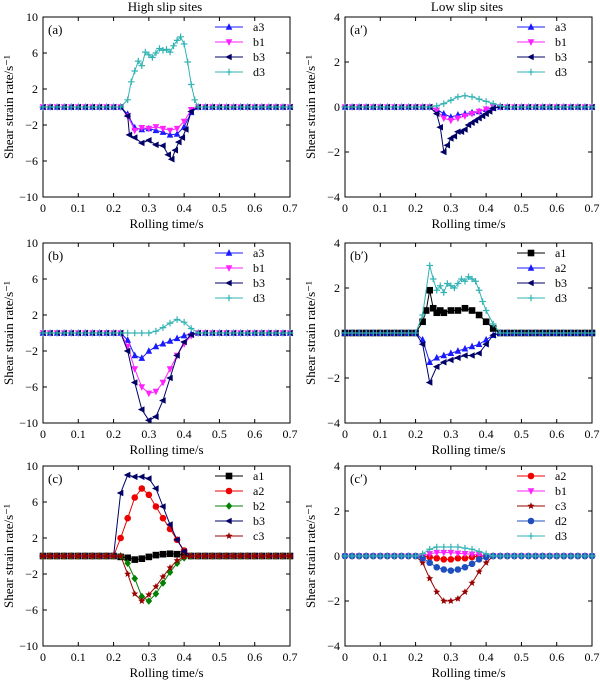  I want to click on series-line-b3, so click(468, 358).